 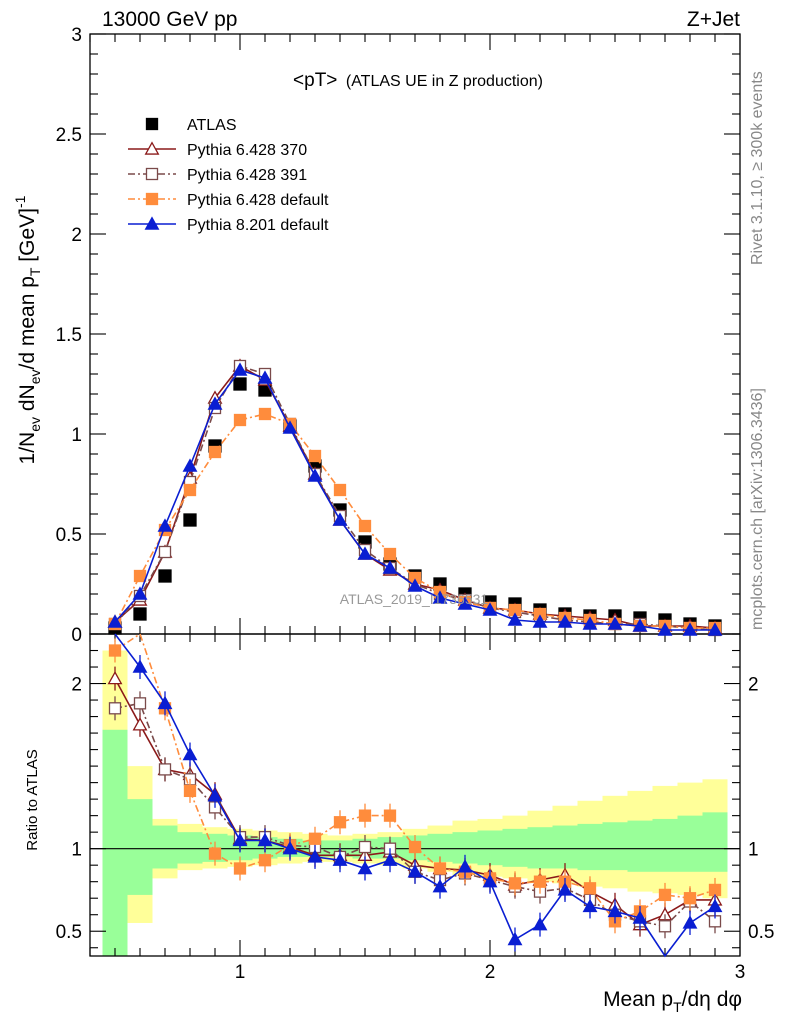 What do you see at coordinates (672, 1001) in the screenshot?
I see `x-axis-label: Mean pT/dη dφ` at bounding box center [672, 1001].